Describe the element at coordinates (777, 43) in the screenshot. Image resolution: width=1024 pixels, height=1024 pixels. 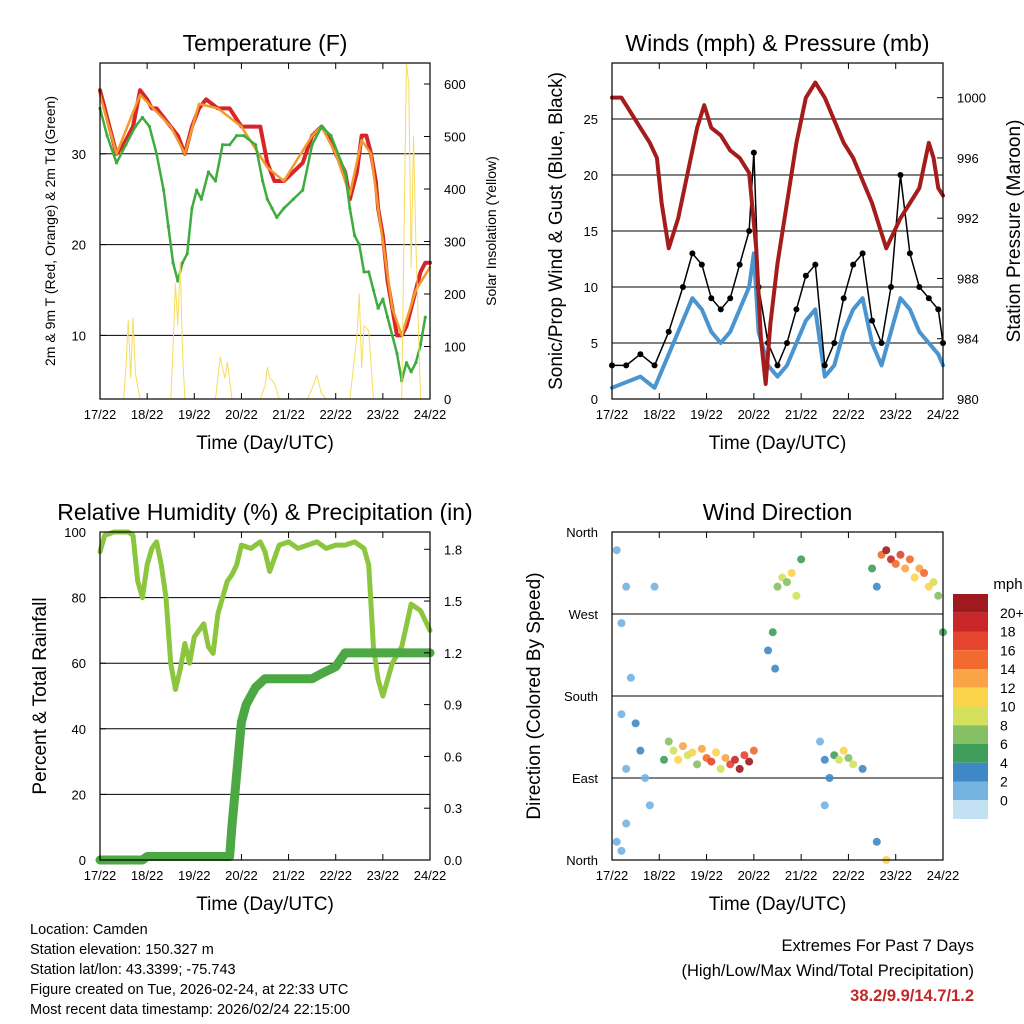
I see `chart-title: Winds (mph) & Pressure (mb)` at that location.